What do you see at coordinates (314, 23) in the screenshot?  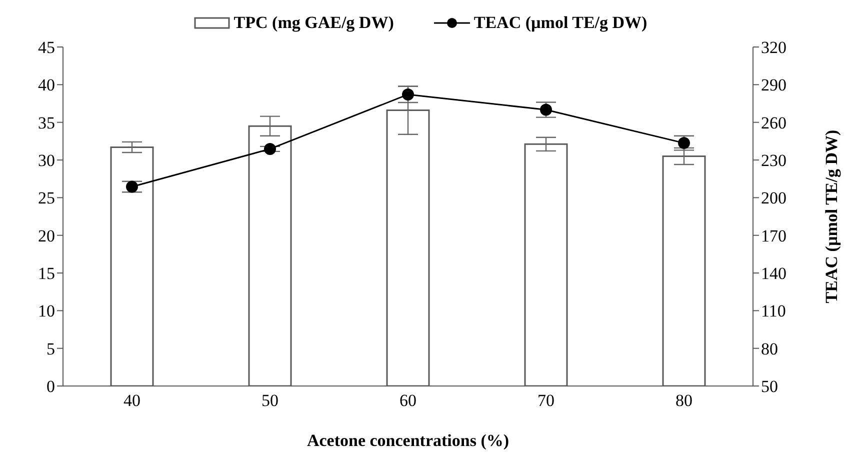 I see `legend-label: TPC (mg GAE/g DW)` at bounding box center [314, 23].